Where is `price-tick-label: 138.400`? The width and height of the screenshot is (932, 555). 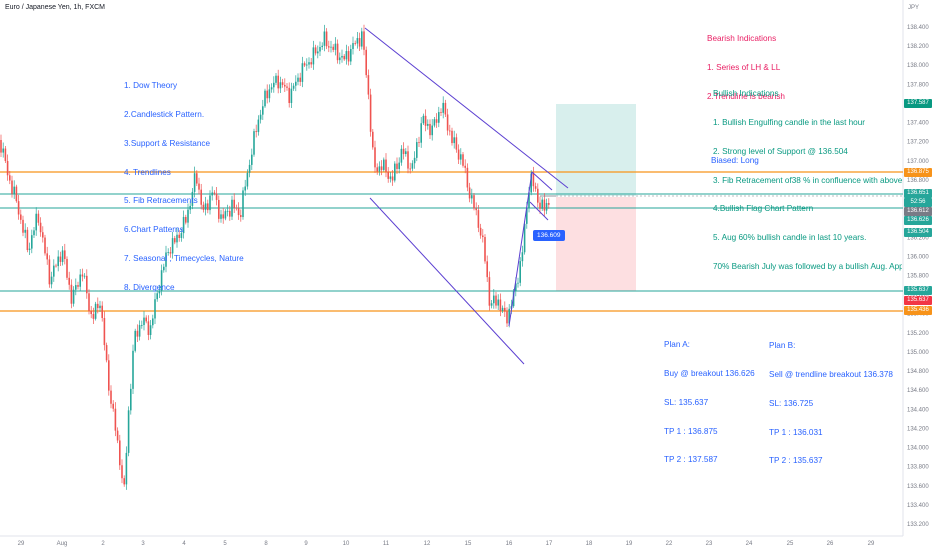 price-tick-label: 138.400 is located at coordinates (918, 28).